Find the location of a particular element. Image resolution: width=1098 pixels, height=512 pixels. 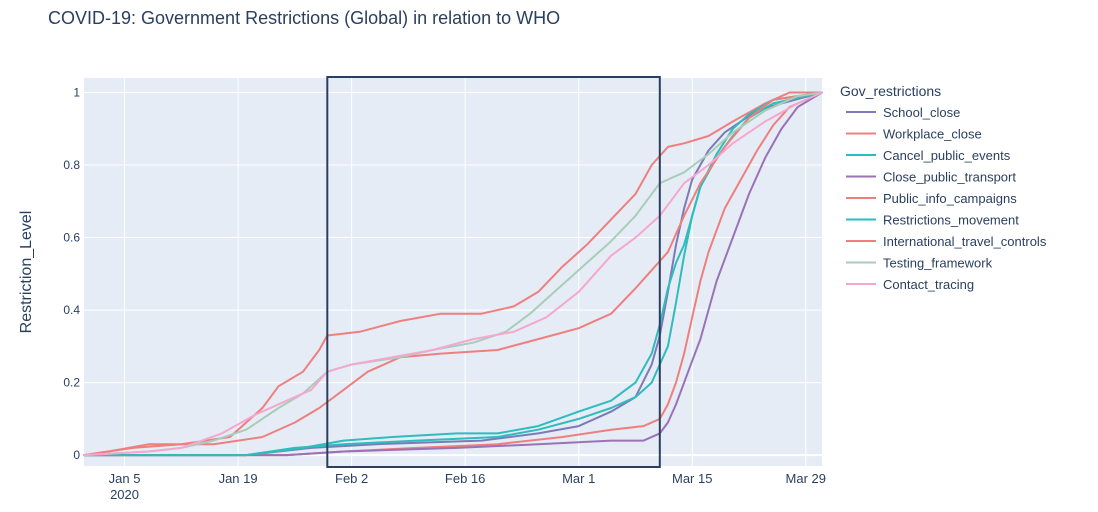

x-tick-sublabel: 2020 is located at coordinates (124, 494).